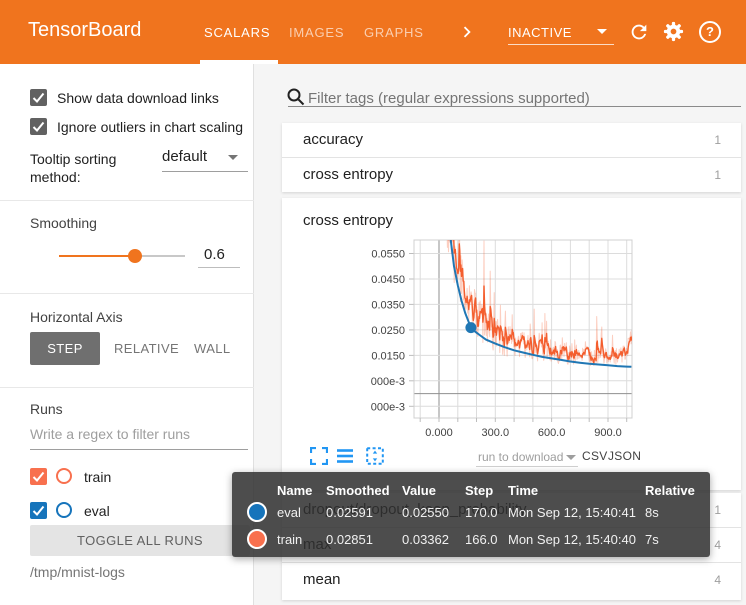 The image size is (746, 605). What do you see at coordinates (425, 512) in the screenshot?
I see `tooltip-eval-value: 0.02550` at bounding box center [425, 512].